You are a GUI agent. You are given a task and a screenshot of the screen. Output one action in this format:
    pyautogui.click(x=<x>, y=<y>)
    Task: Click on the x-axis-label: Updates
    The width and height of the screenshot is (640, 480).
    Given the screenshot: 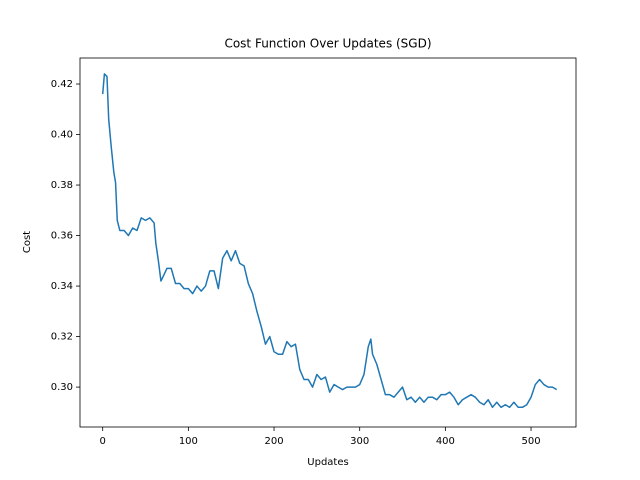 What is the action you would take?
    pyautogui.click(x=327, y=462)
    